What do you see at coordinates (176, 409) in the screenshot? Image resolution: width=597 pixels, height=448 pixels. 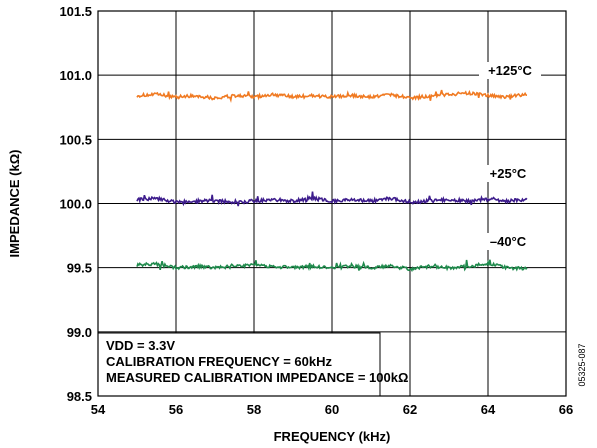 I see `x-tick-label: 56` at bounding box center [176, 409].